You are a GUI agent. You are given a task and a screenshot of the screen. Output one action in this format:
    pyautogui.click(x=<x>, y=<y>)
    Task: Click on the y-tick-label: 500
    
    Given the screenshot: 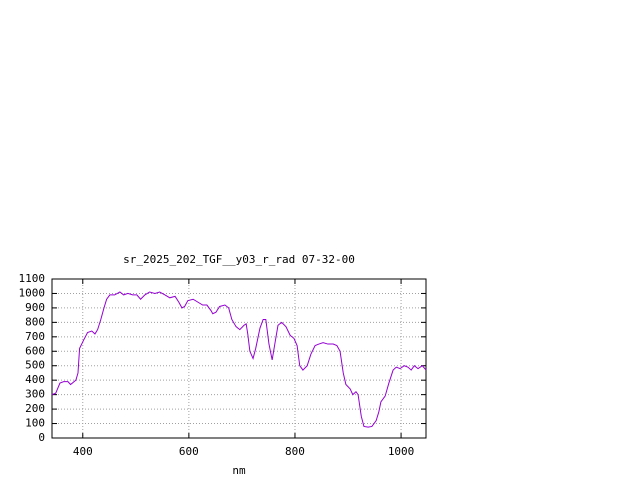 What is the action you would take?
    pyautogui.click(x=35, y=365)
    